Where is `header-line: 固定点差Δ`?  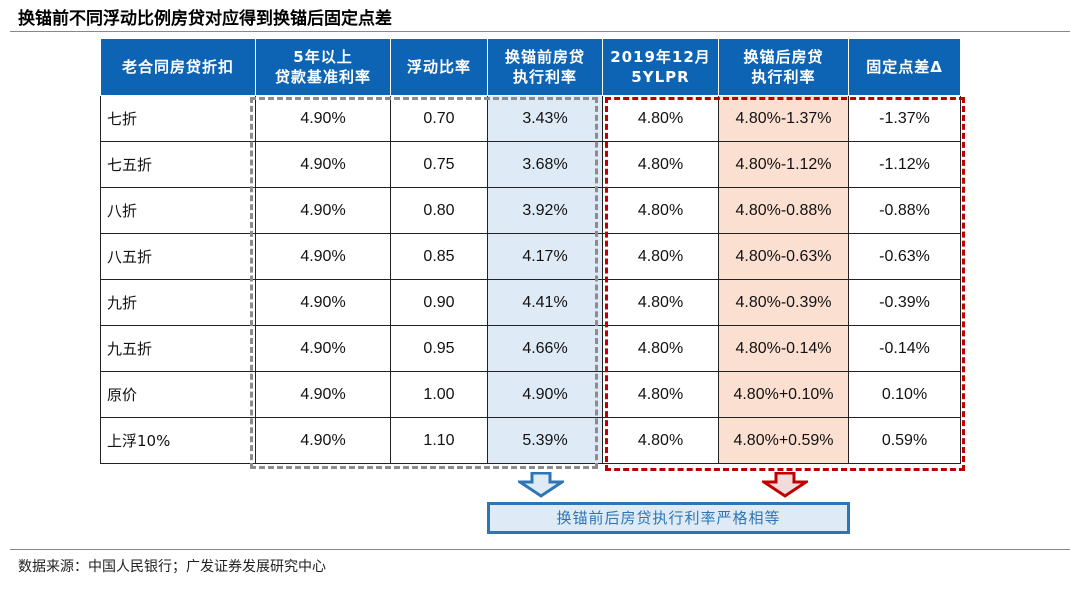 header-line: 固定点差Δ is located at coordinates (904, 67).